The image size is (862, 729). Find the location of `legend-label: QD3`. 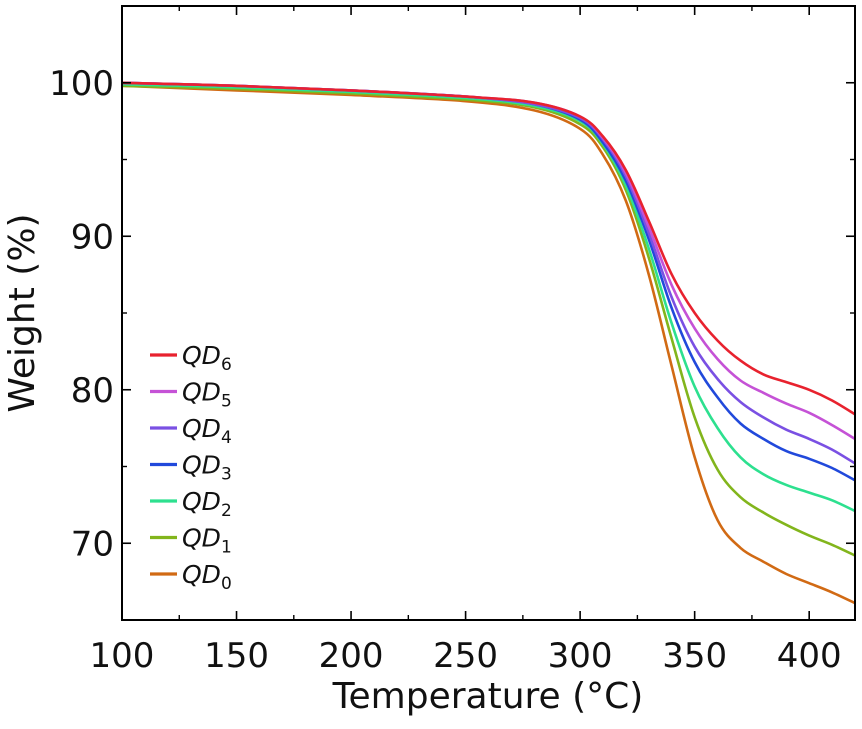

legend-label: QD3 is located at coordinates (207, 468).